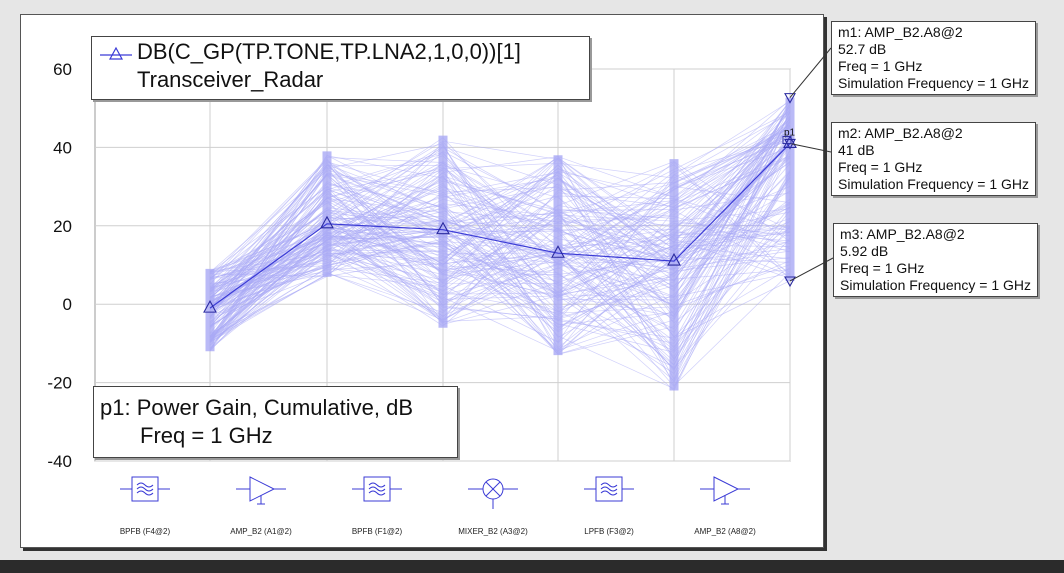 The image size is (1064, 573). Describe the element at coordinates (67, 304) in the screenshot. I see `y-tick-label: 0` at that location.